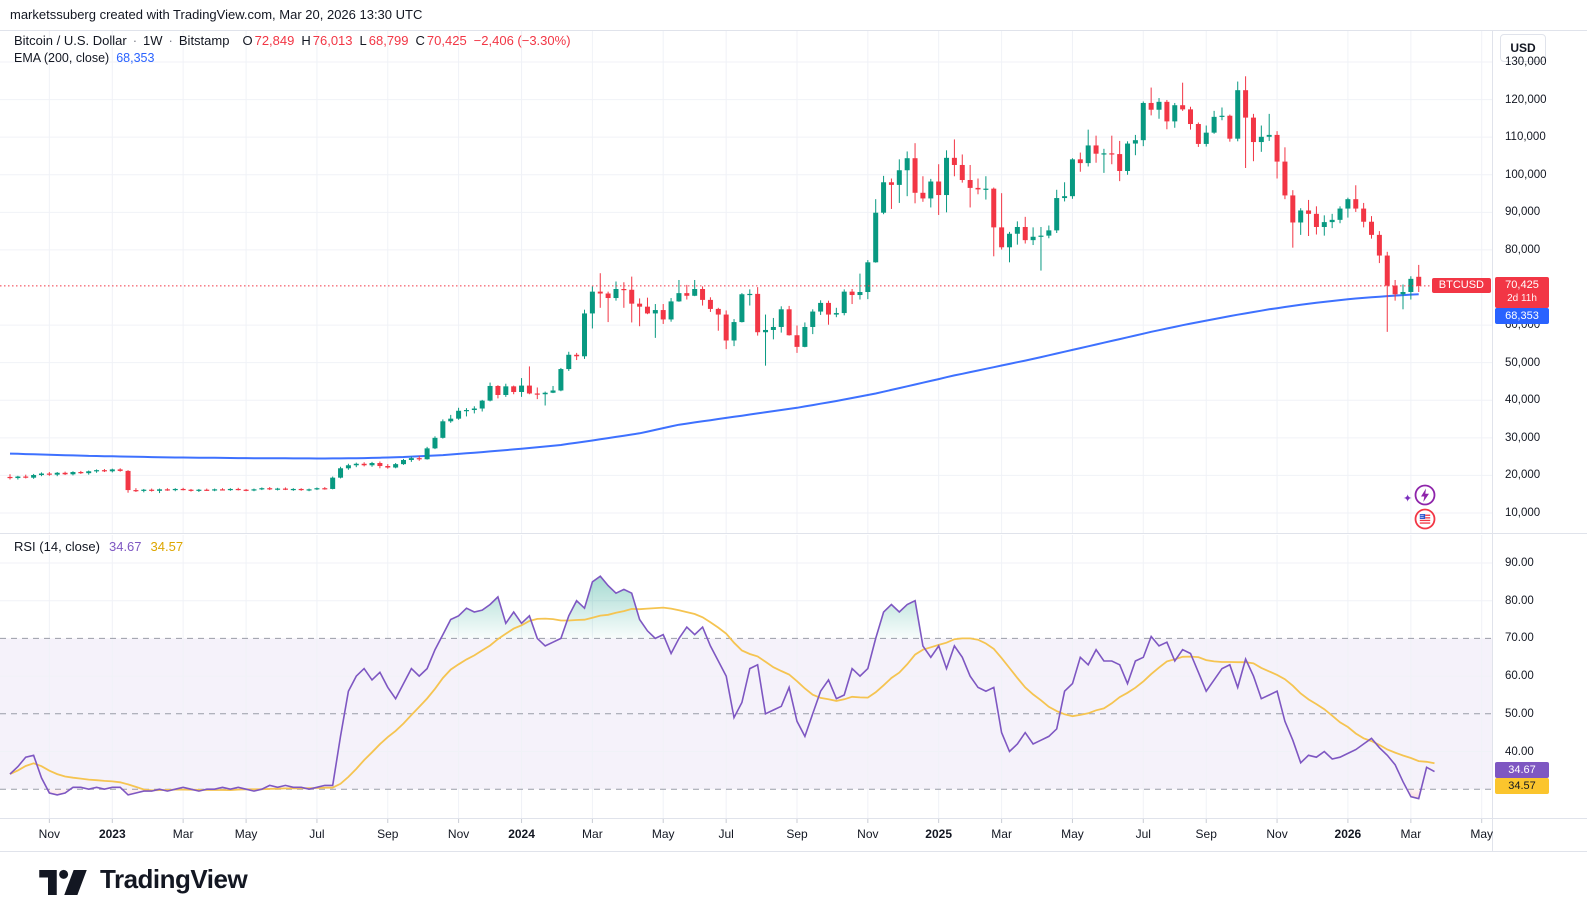  What do you see at coordinates (1425, 519) in the screenshot?
I see `economic-event-flag-icon` at bounding box center [1425, 519].